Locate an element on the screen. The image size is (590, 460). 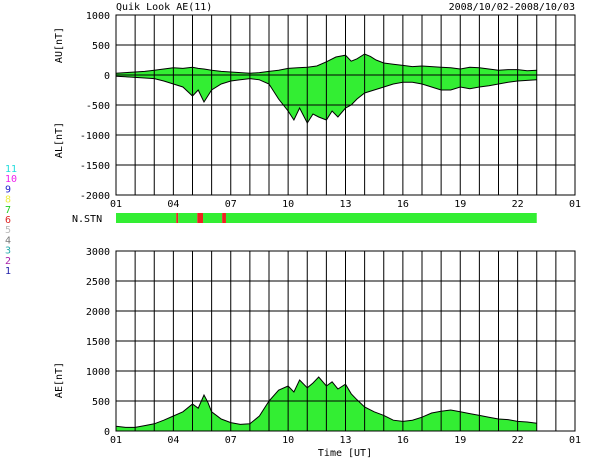
date-range: 2008/10/02-2008/10/03 is located at coordinates (512, 7).